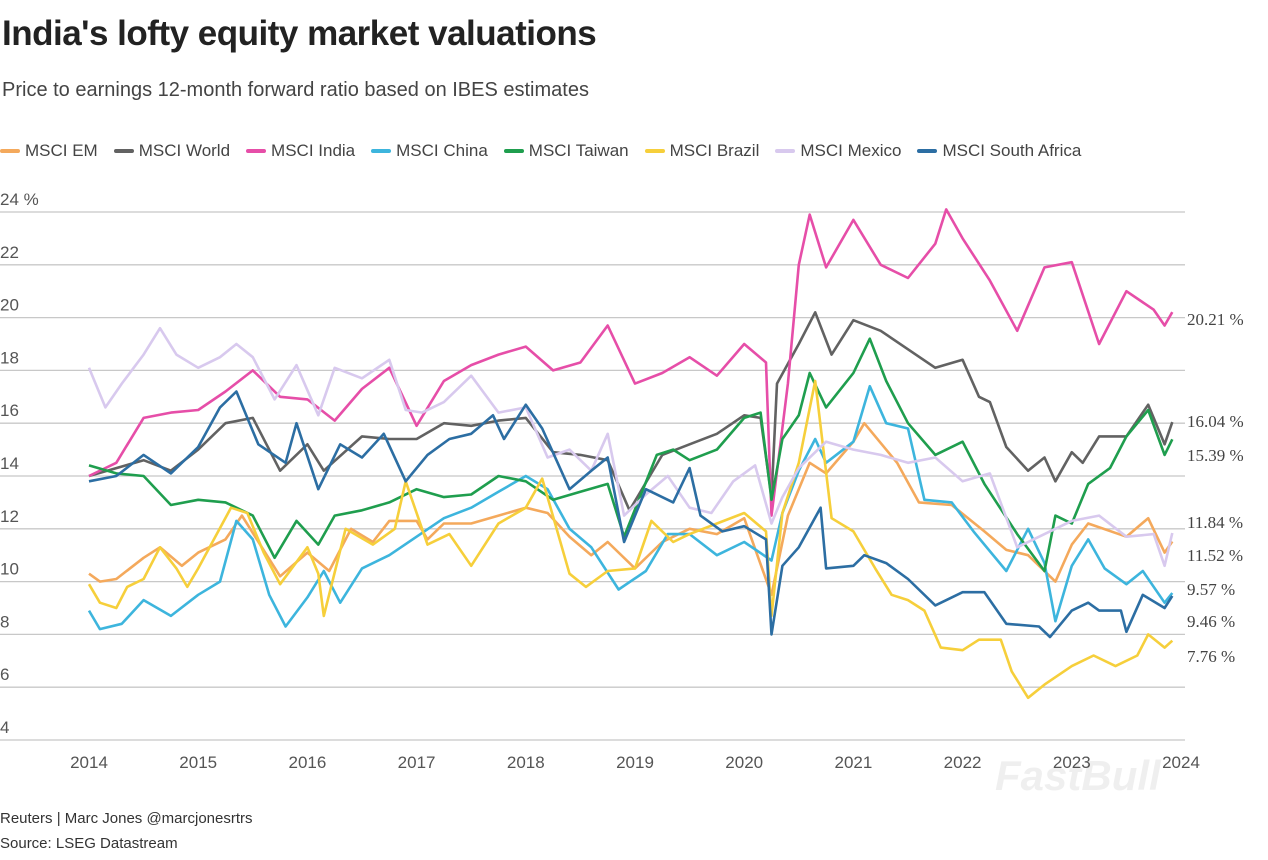 The height and width of the screenshot is (860, 1268). What do you see at coordinates (635, 762) in the screenshot?
I see `x-tick-label: 2019` at bounding box center [635, 762].